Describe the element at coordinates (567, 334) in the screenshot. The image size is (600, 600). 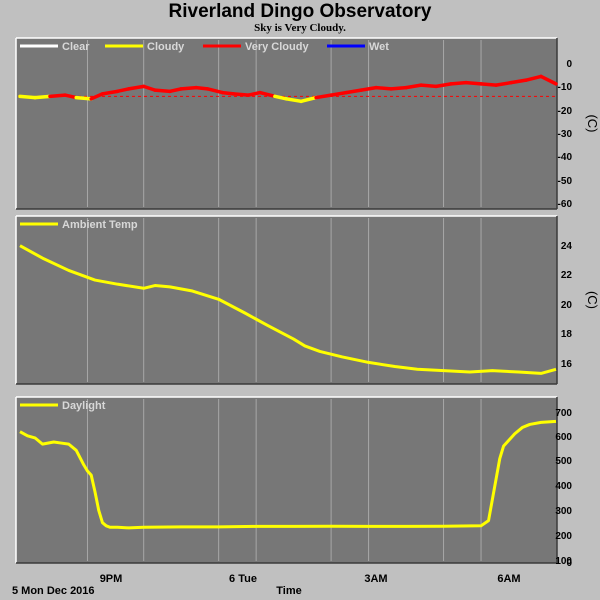
I see `y-tick-label: 18` at that location.